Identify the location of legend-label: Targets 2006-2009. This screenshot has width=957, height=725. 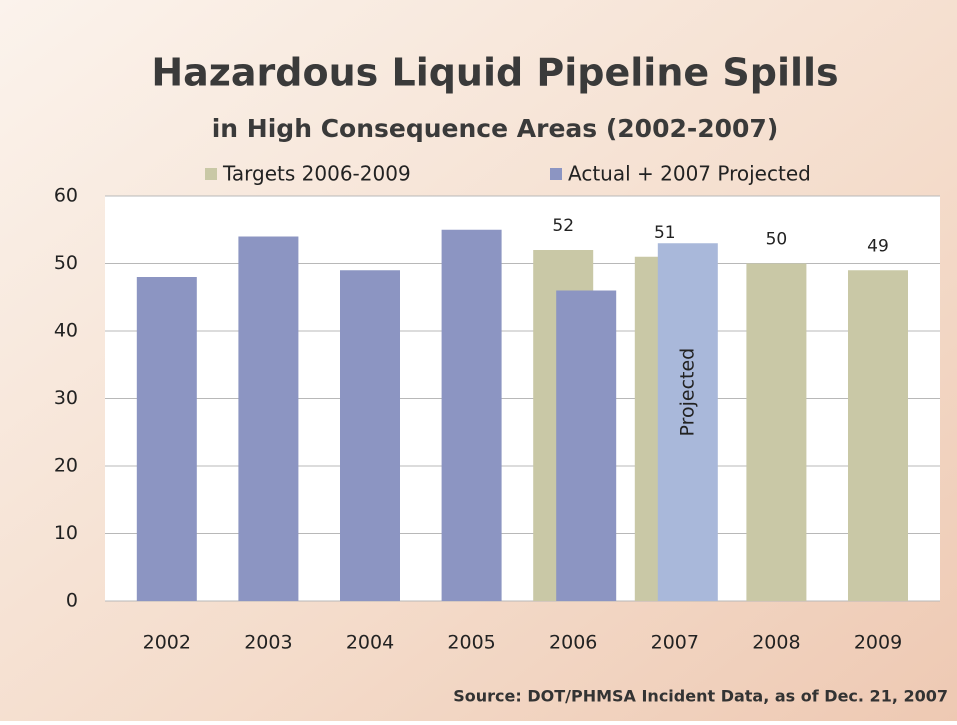
(316, 174).